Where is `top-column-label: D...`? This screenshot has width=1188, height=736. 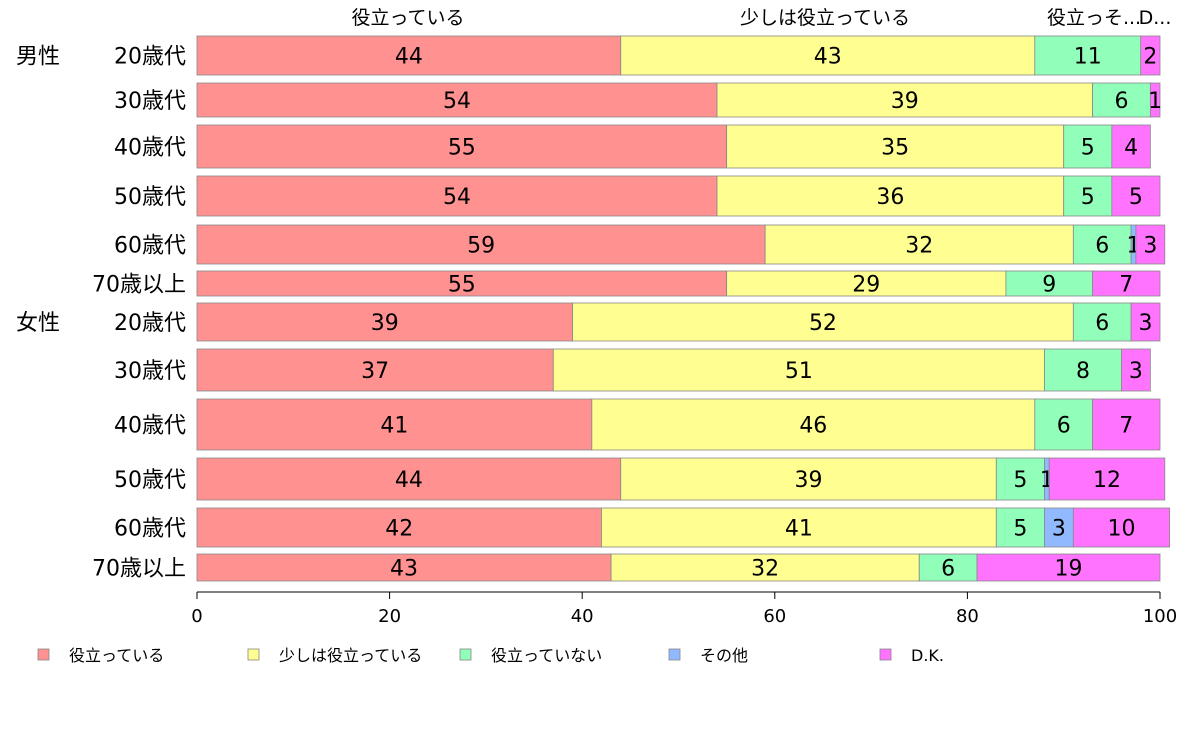 top-column-label: D... is located at coordinates (1155, 18).